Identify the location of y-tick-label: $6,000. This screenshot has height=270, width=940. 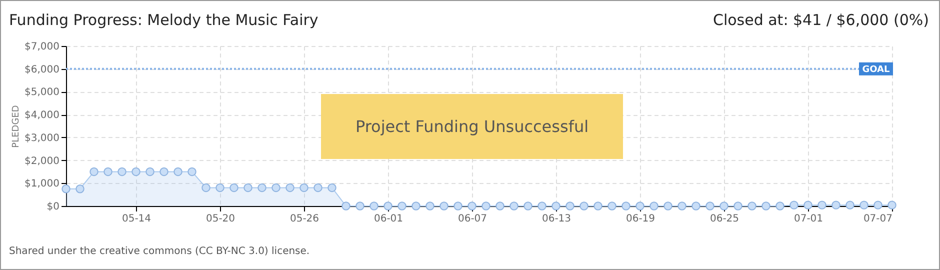
(42, 70).